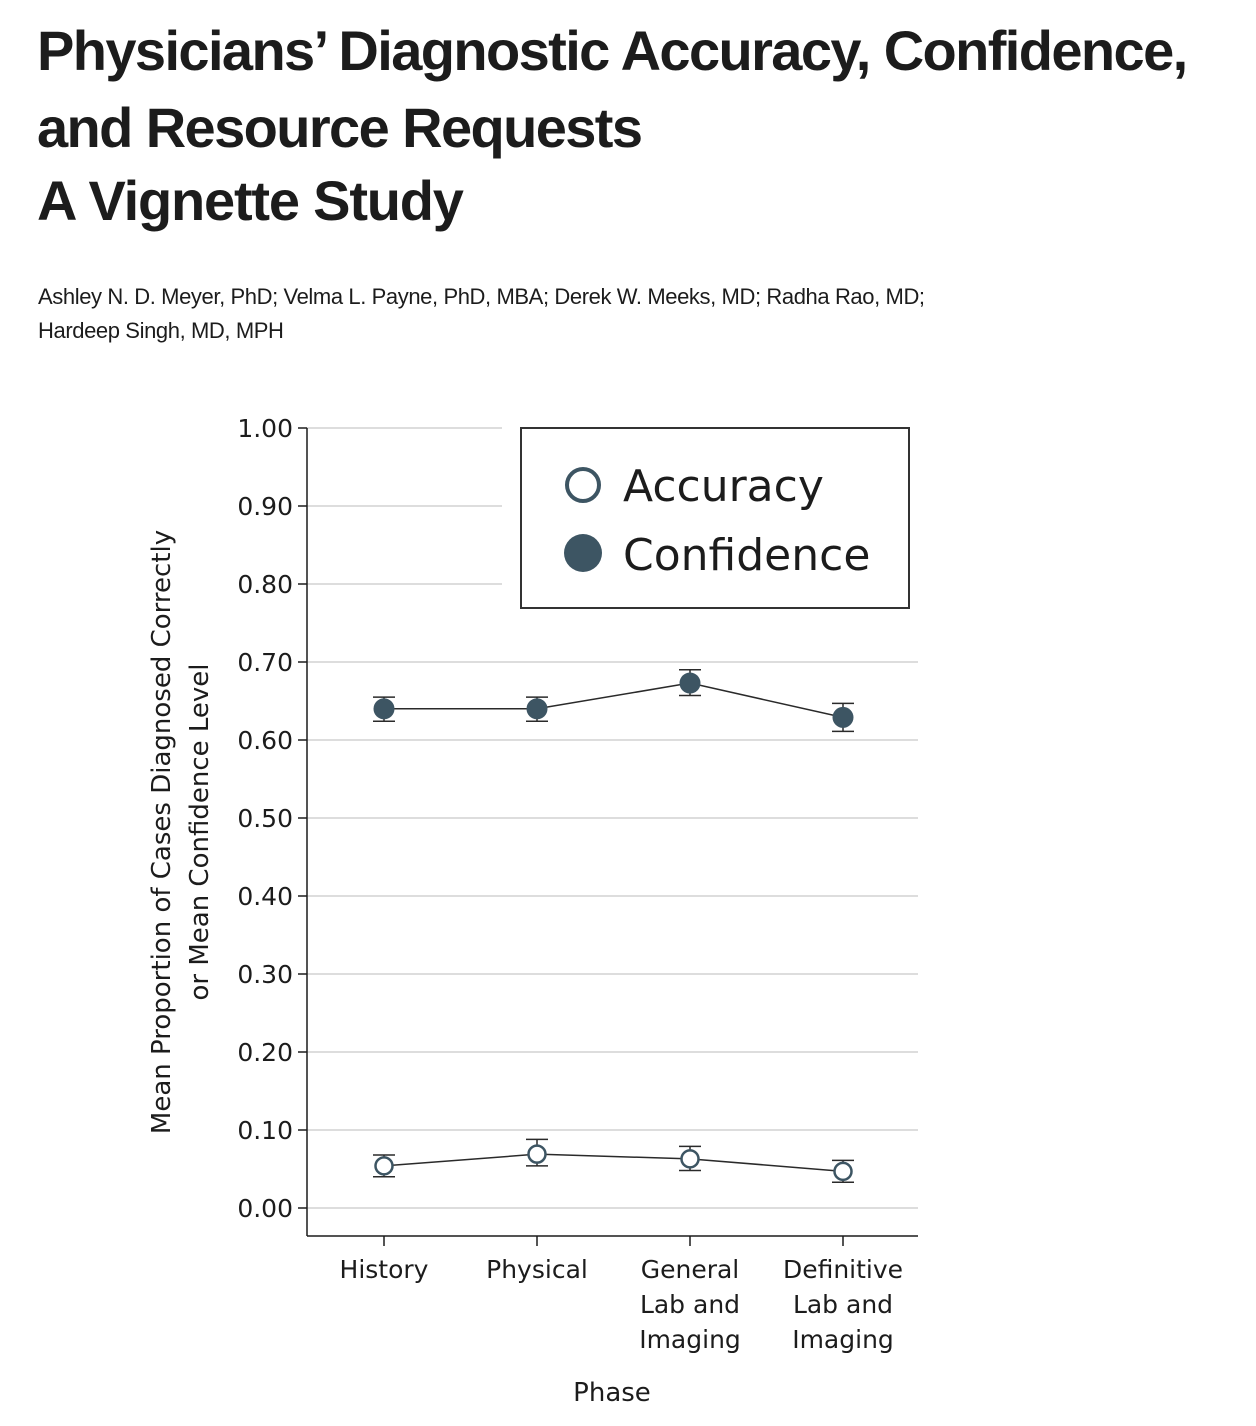 This screenshot has width=1256, height=1426. What do you see at coordinates (265, 1130) in the screenshot?
I see `y-tick-label: 0.10` at bounding box center [265, 1130].